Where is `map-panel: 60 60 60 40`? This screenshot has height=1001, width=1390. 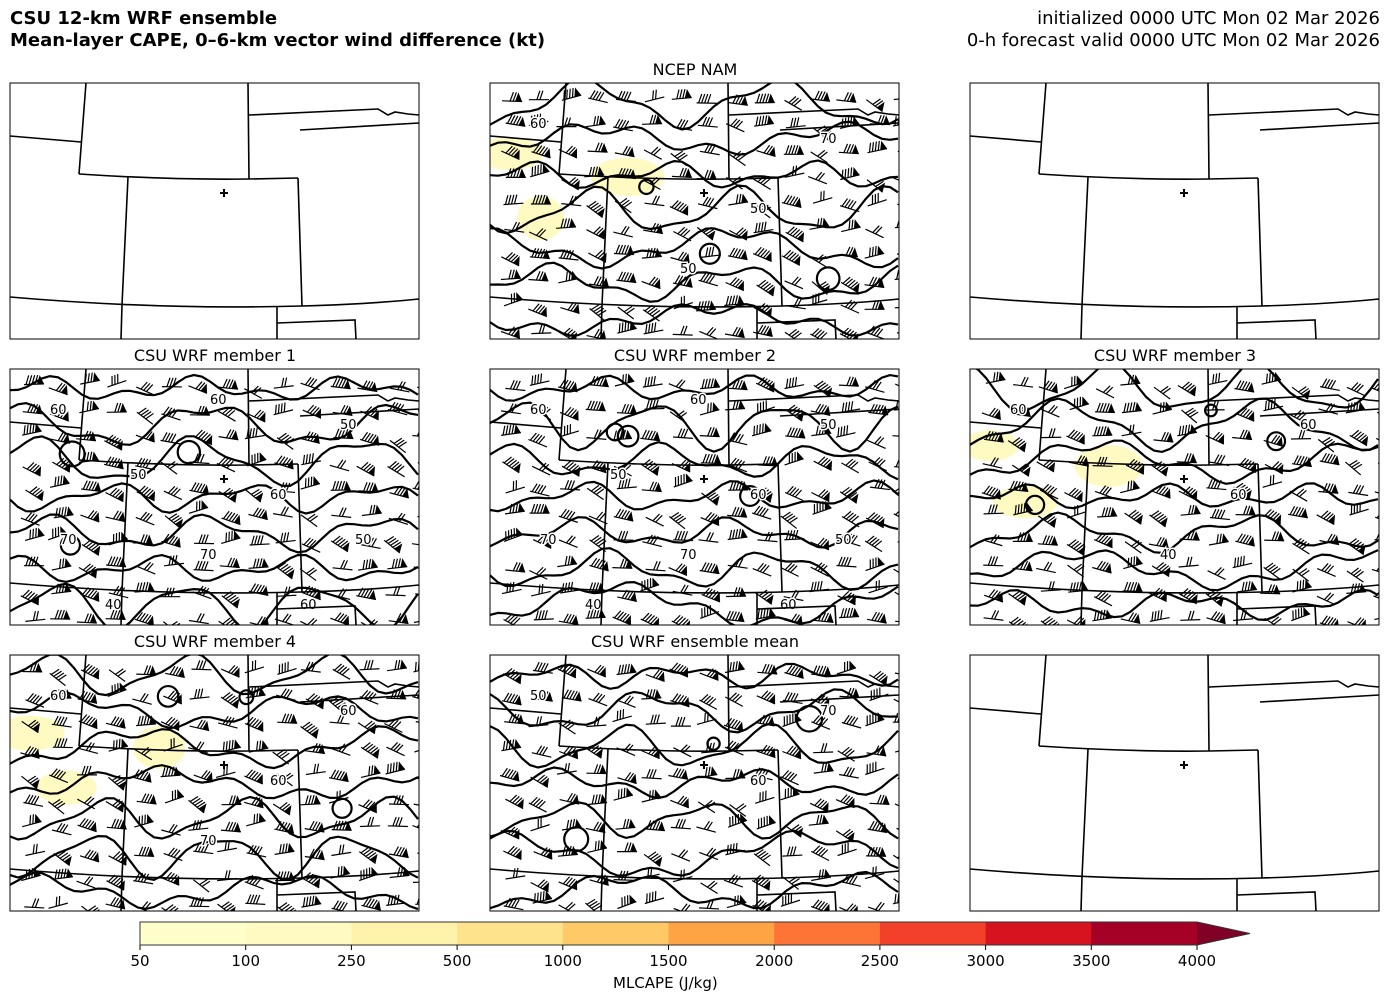 map-panel: 60 60 60 40 is located at coordinates (1174, 497).